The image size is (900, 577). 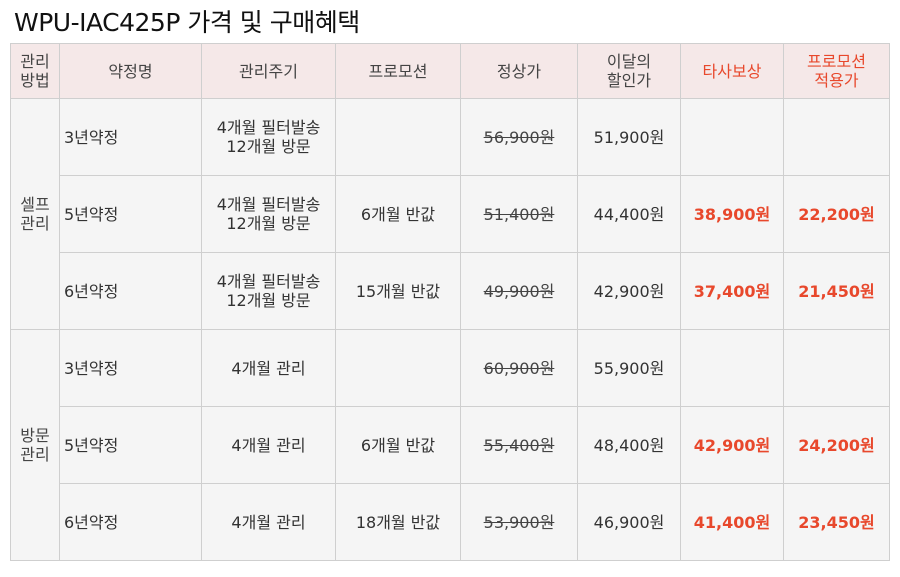 I want to click on regular-price-cell: 60,900원, so click(x=519, y=368).